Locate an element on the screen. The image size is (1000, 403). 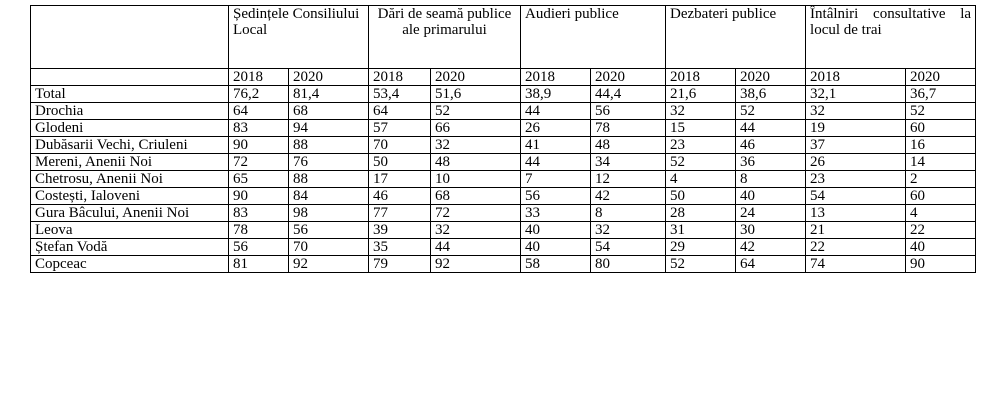
cell: 28 is located at coordinates (701, 213).